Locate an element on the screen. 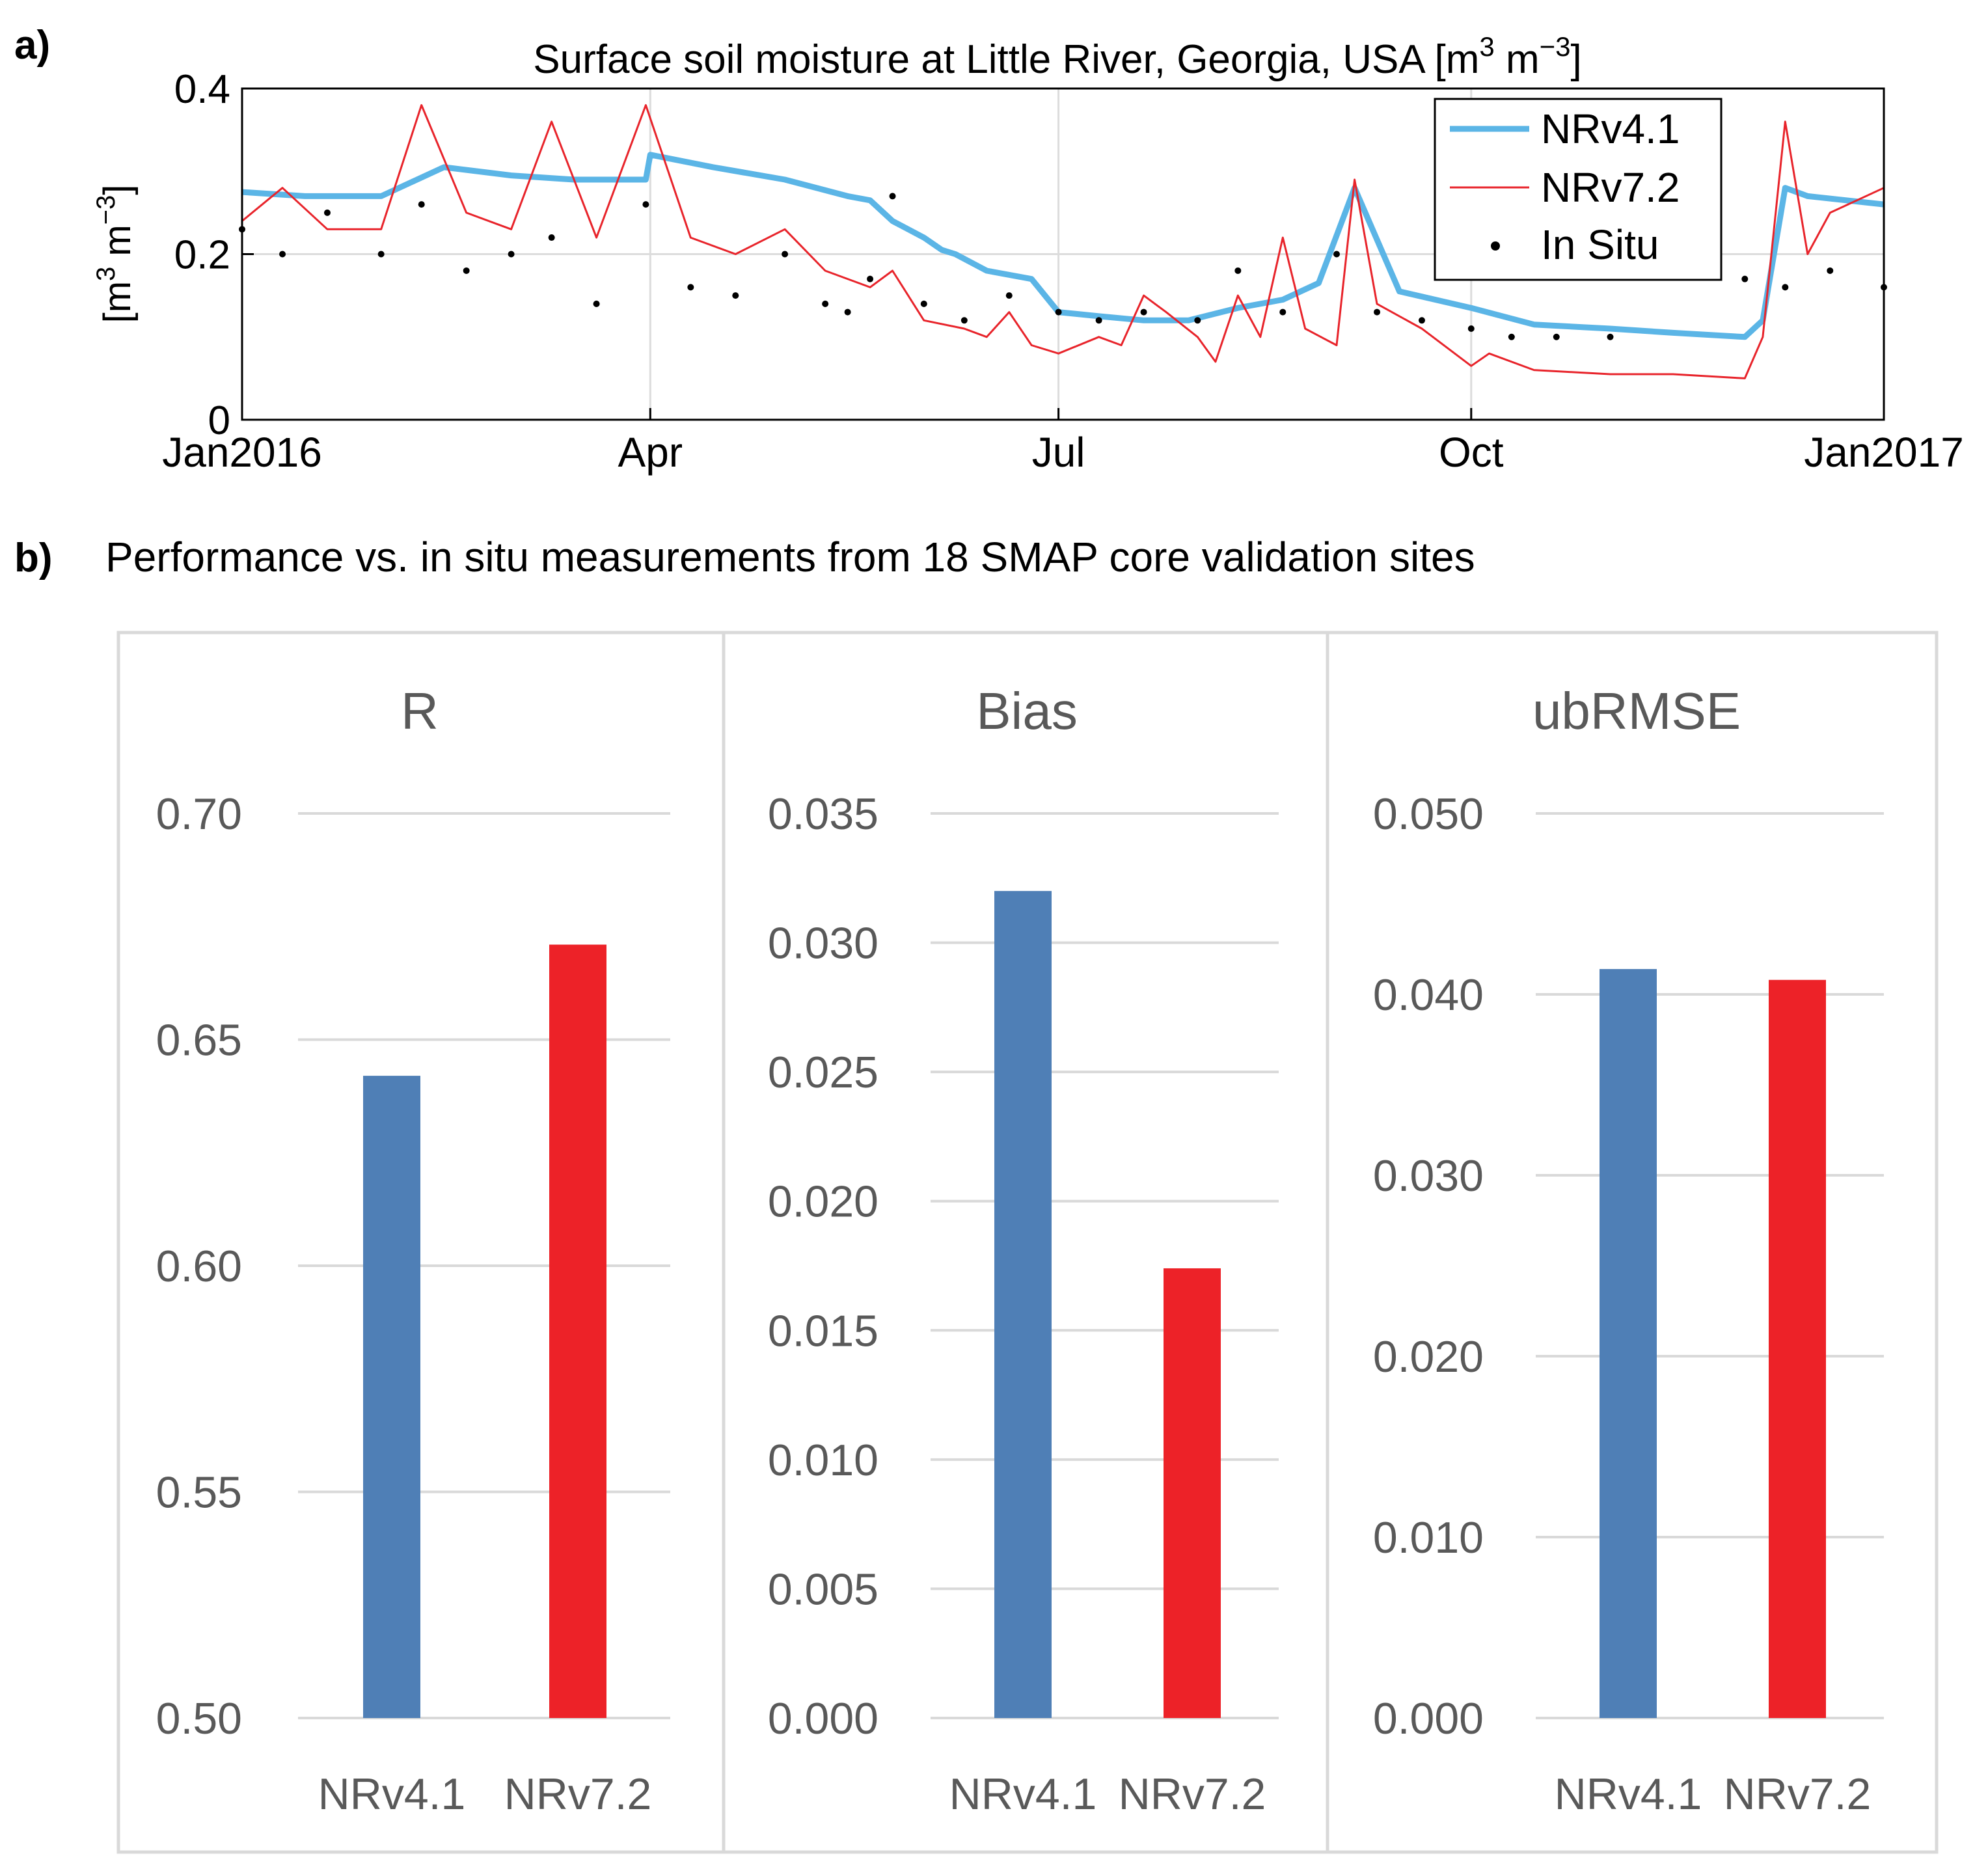 The image size is (1988, 1869). ylabel-part-4: ] is located at coordinates (117, 190).